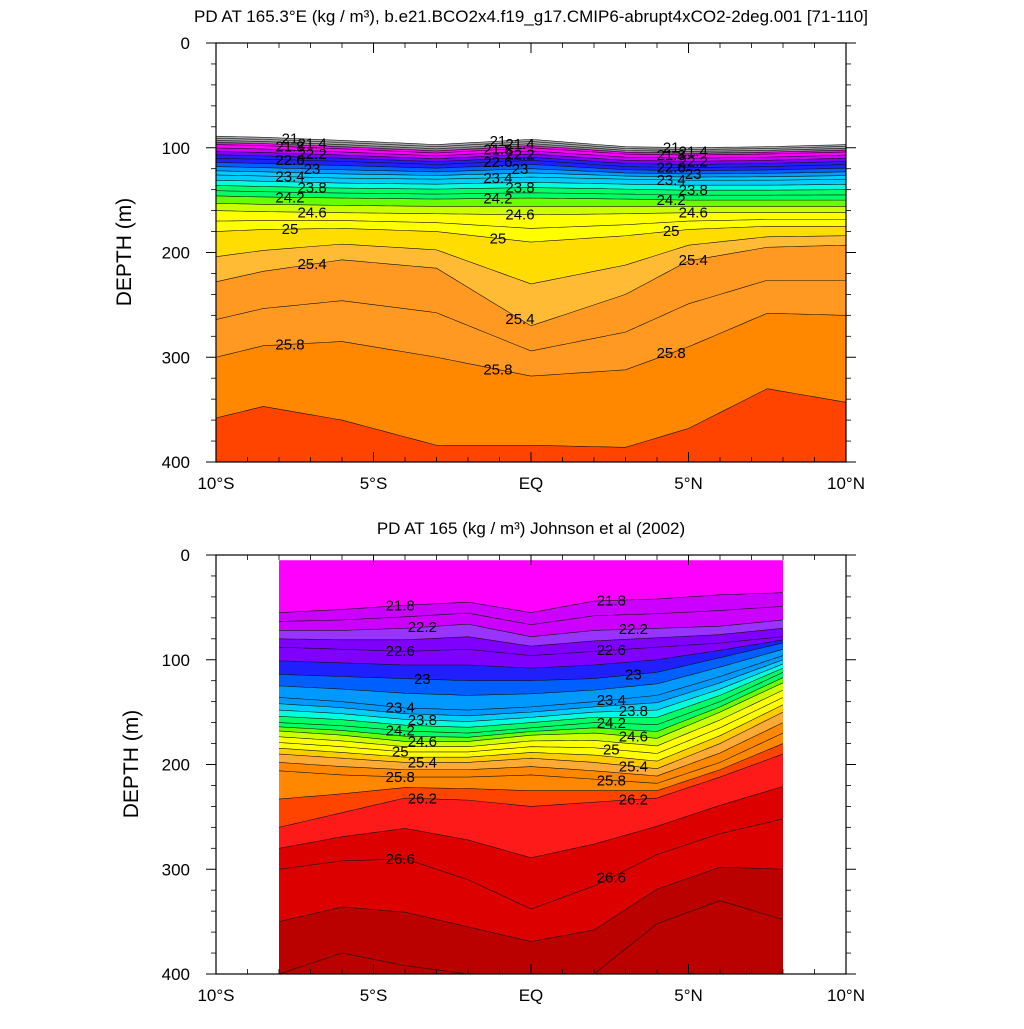 This screenshot has height=1029, width=1024. I want to click on contour-label: 26.6, so click(400, 859).